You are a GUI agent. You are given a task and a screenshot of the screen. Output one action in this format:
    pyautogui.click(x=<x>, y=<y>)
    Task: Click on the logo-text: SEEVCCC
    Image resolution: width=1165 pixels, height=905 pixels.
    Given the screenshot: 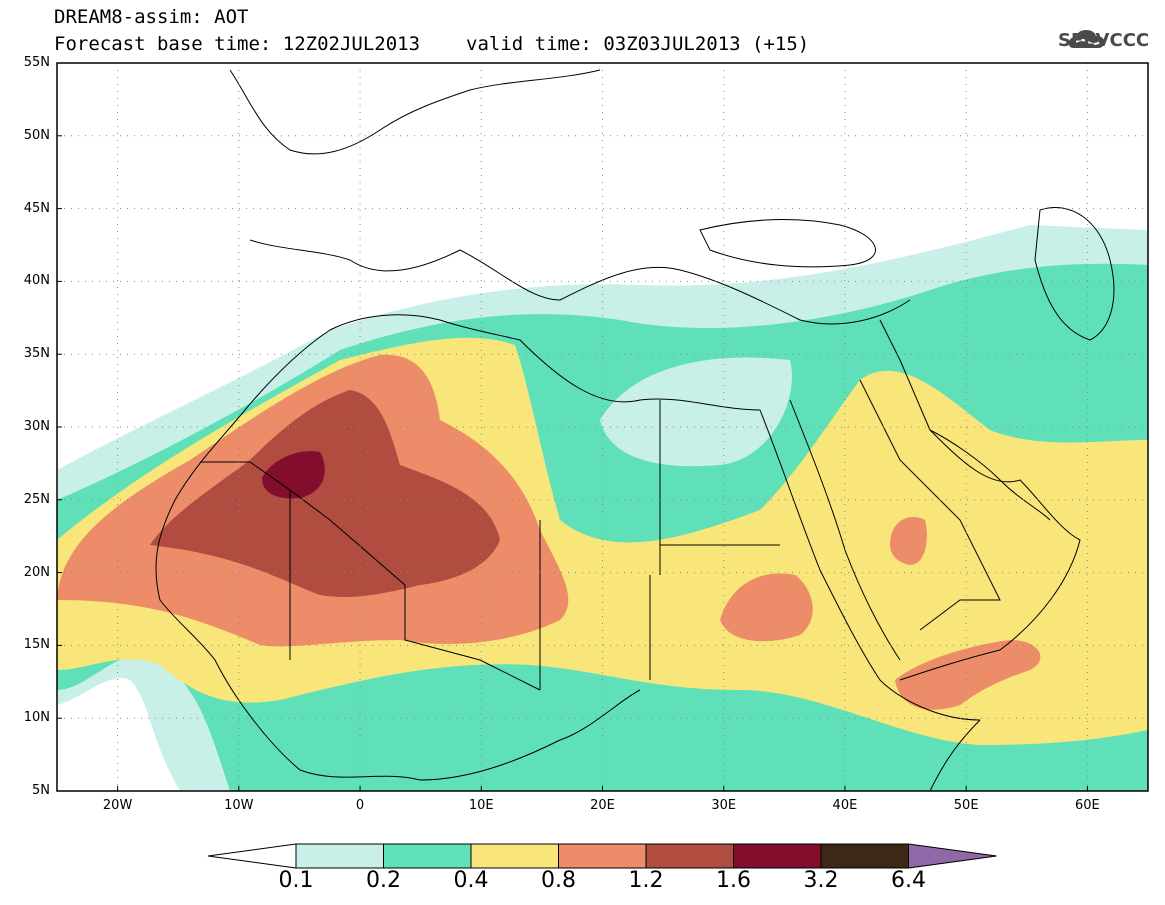 What is the action you would take?
    pyautogui.click(x=1104, y=40)
    